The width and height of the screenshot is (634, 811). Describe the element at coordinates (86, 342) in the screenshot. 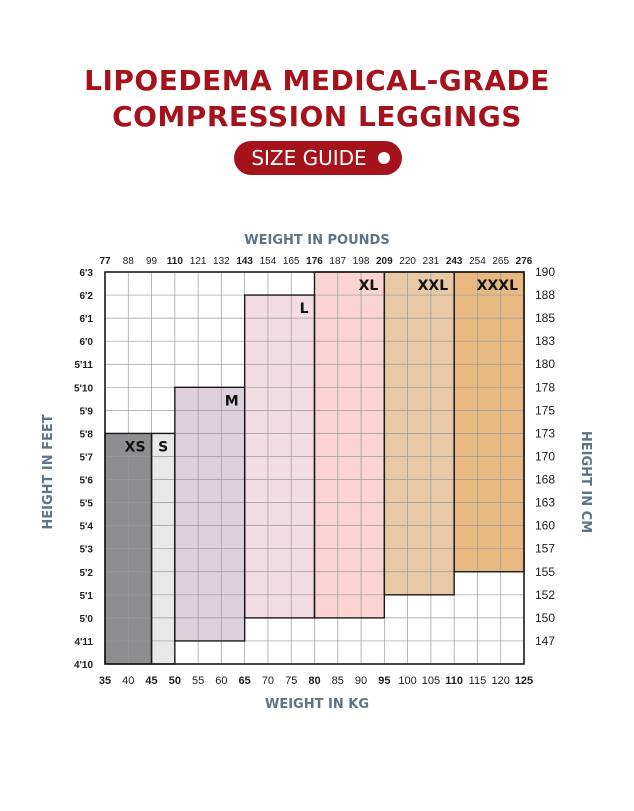

I see `left-tick-label: 6'0` at that location.